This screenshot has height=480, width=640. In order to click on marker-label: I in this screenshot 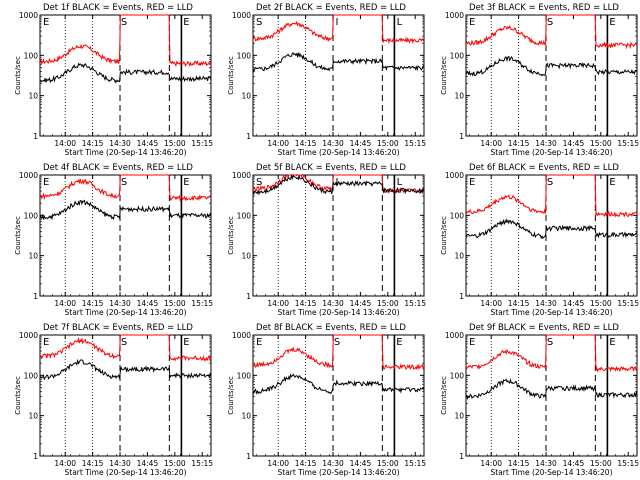, I will do `click(337, 22)`.